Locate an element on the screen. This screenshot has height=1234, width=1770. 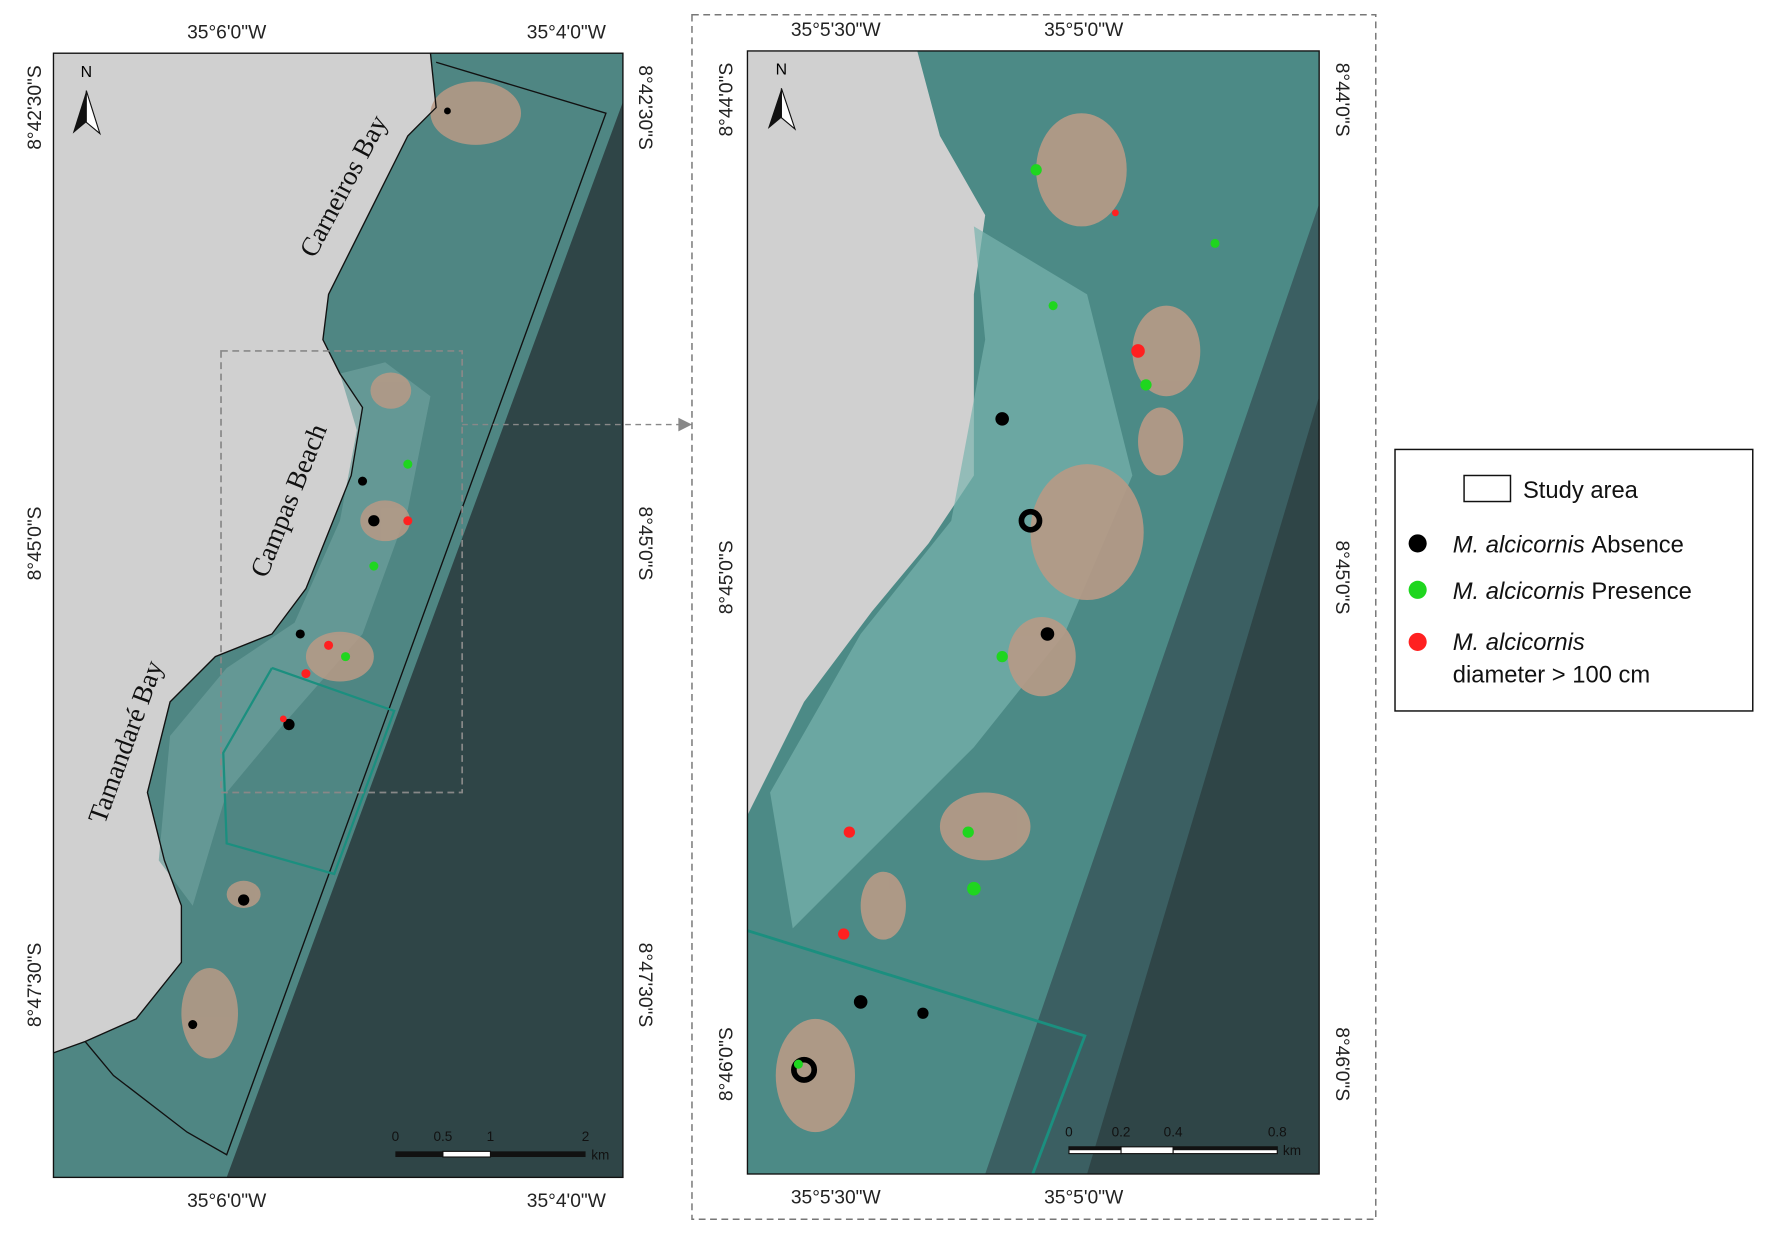
legend-label: M. alcicornis Absence is located at coordinates (1568, 544).